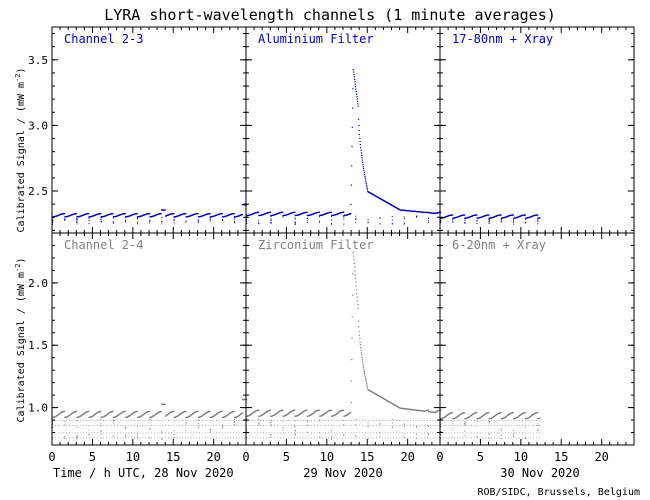  I want to click on x-axis-label-day1: Time / h UTC, 28 Nov 2020, so click(143, 473).